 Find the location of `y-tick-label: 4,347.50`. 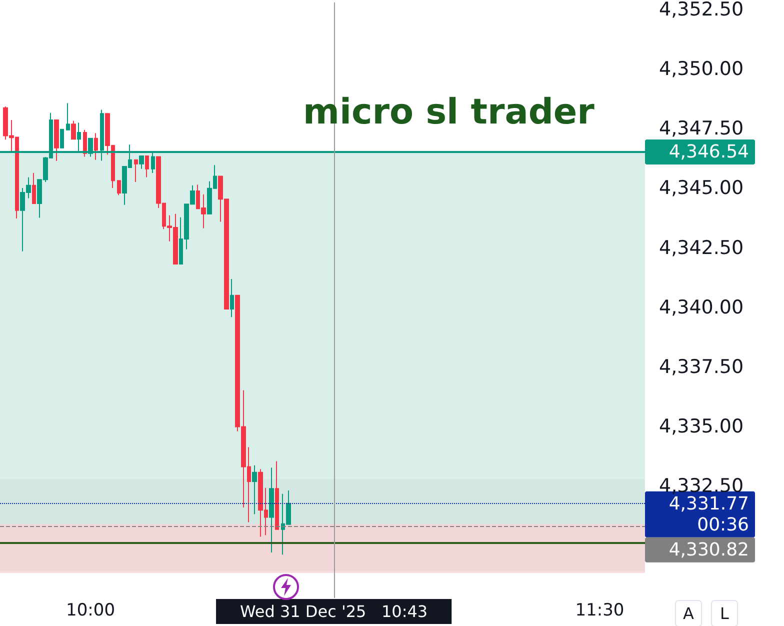

y-tick-label: 4,347.50 is located at coordinates (701, 129).